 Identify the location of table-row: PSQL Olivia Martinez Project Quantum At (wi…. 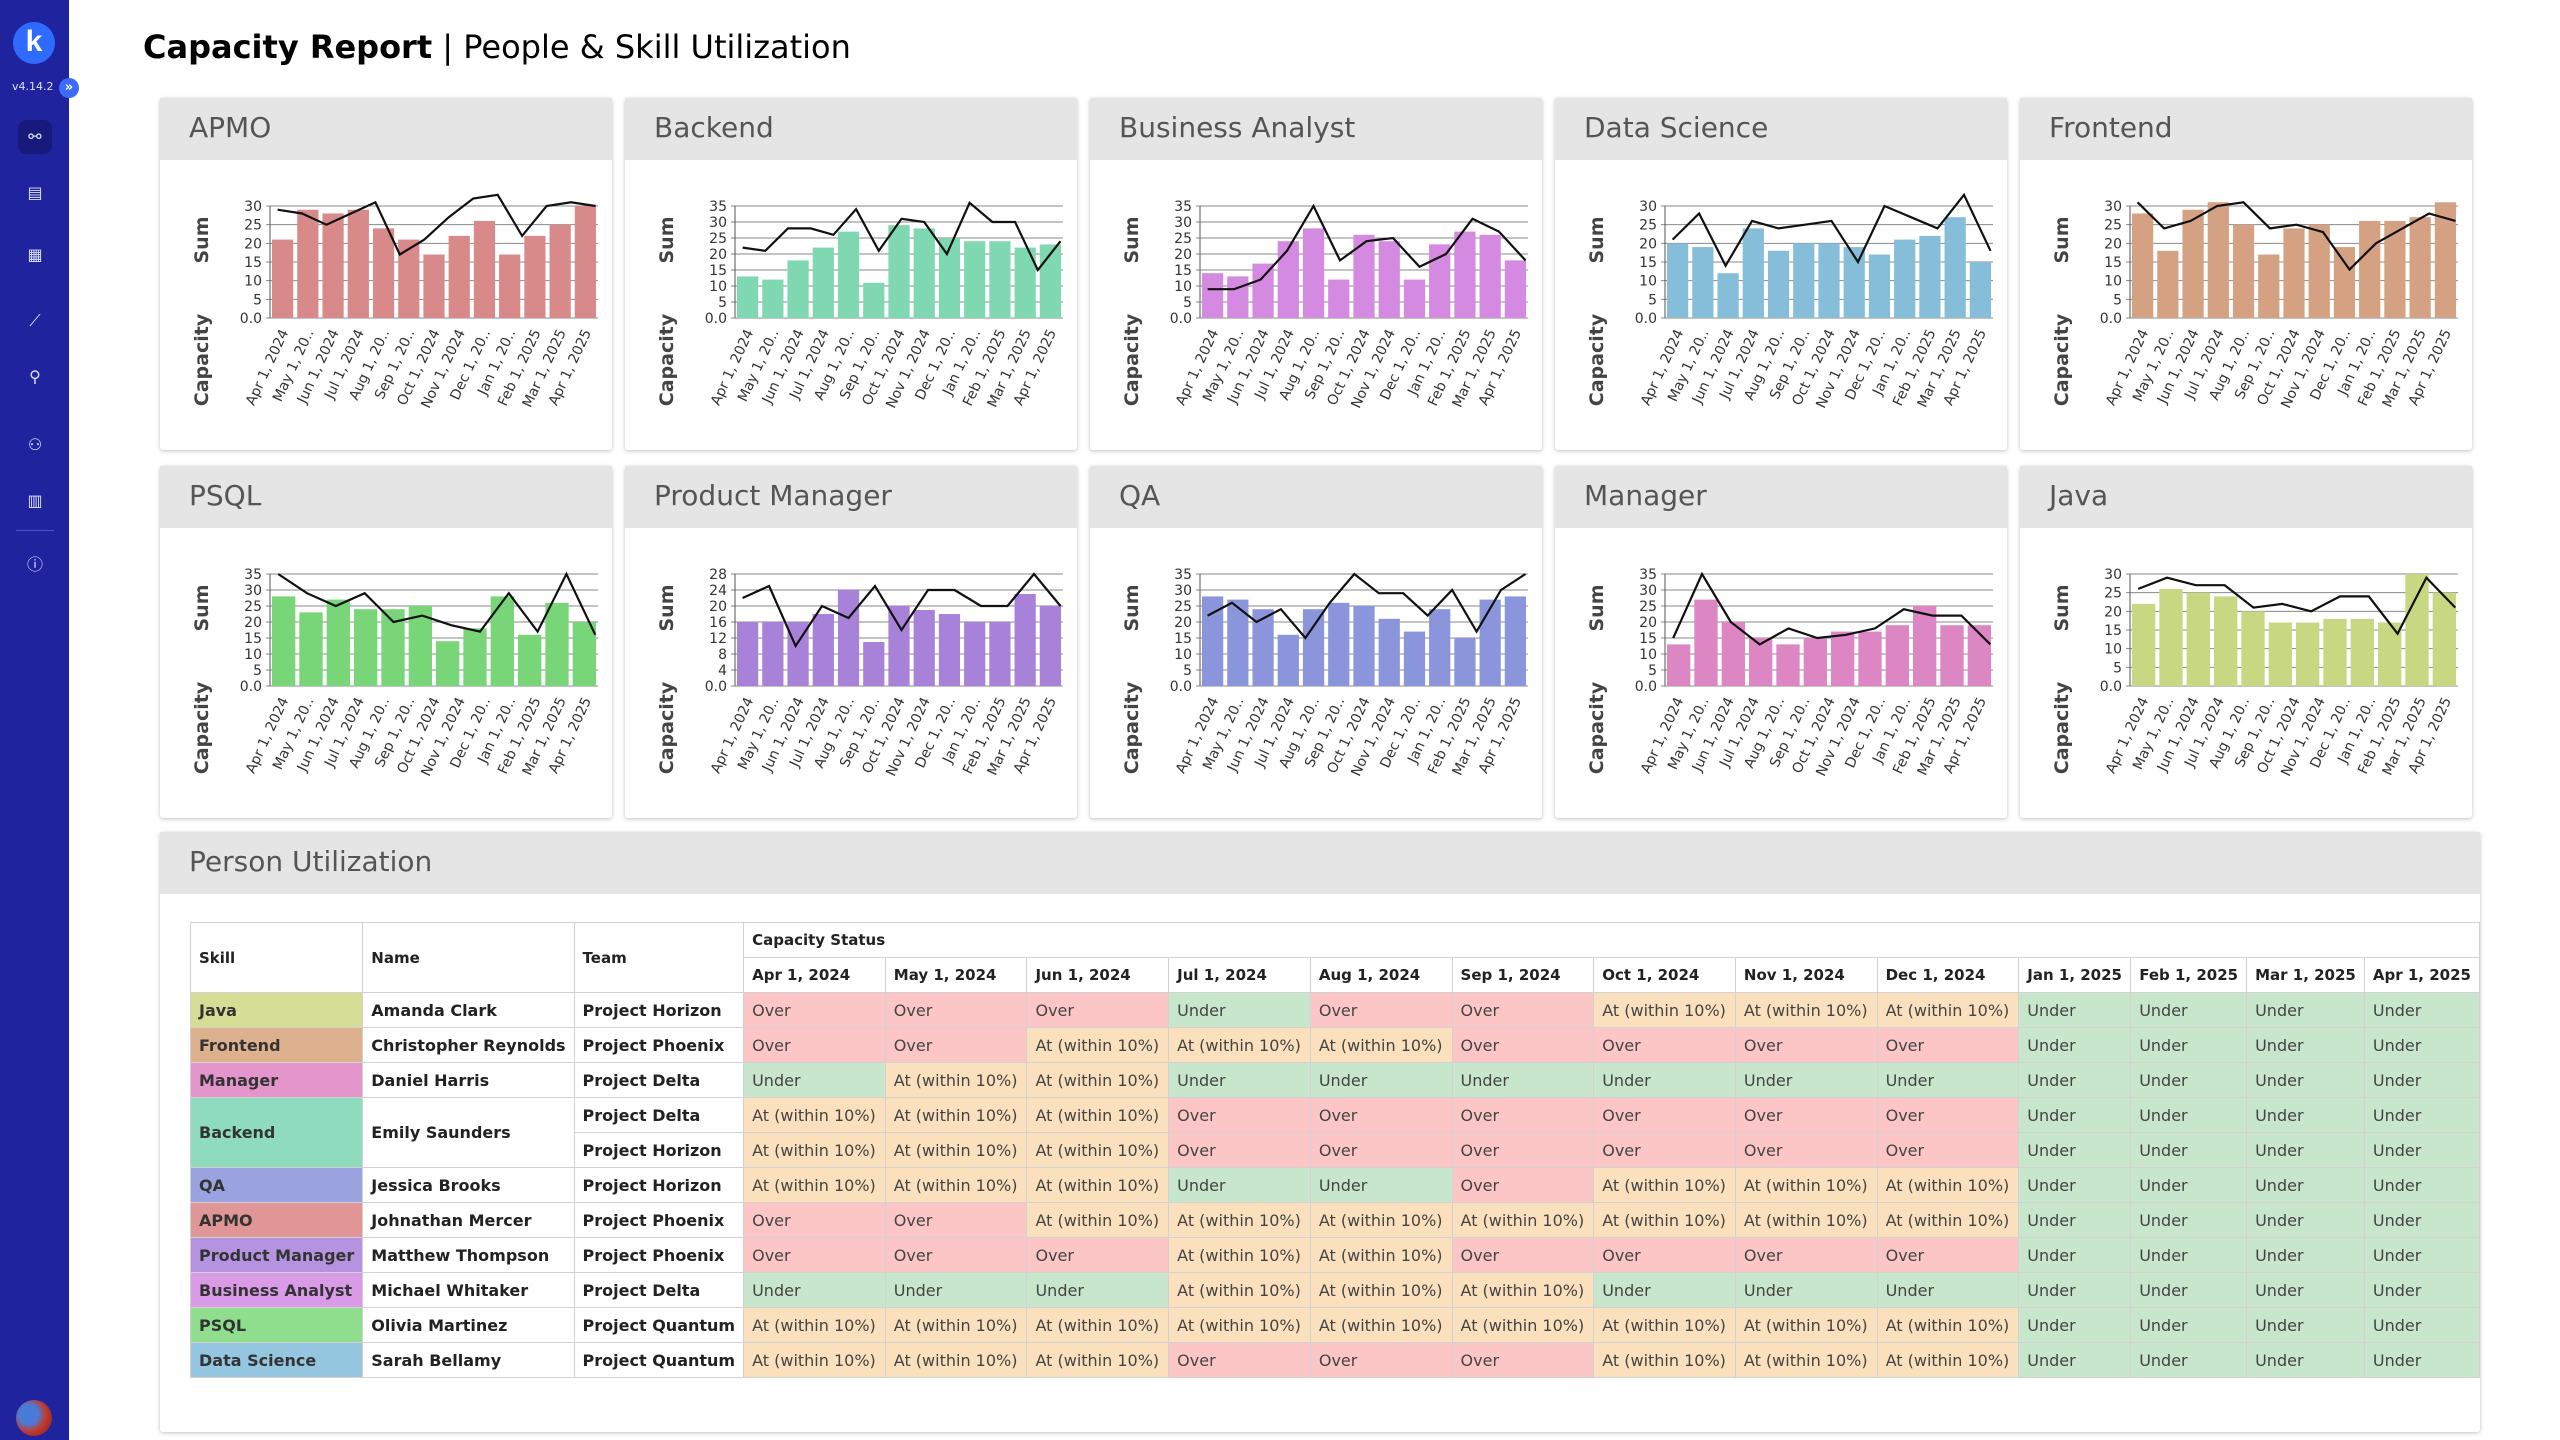
(1335, 1325).